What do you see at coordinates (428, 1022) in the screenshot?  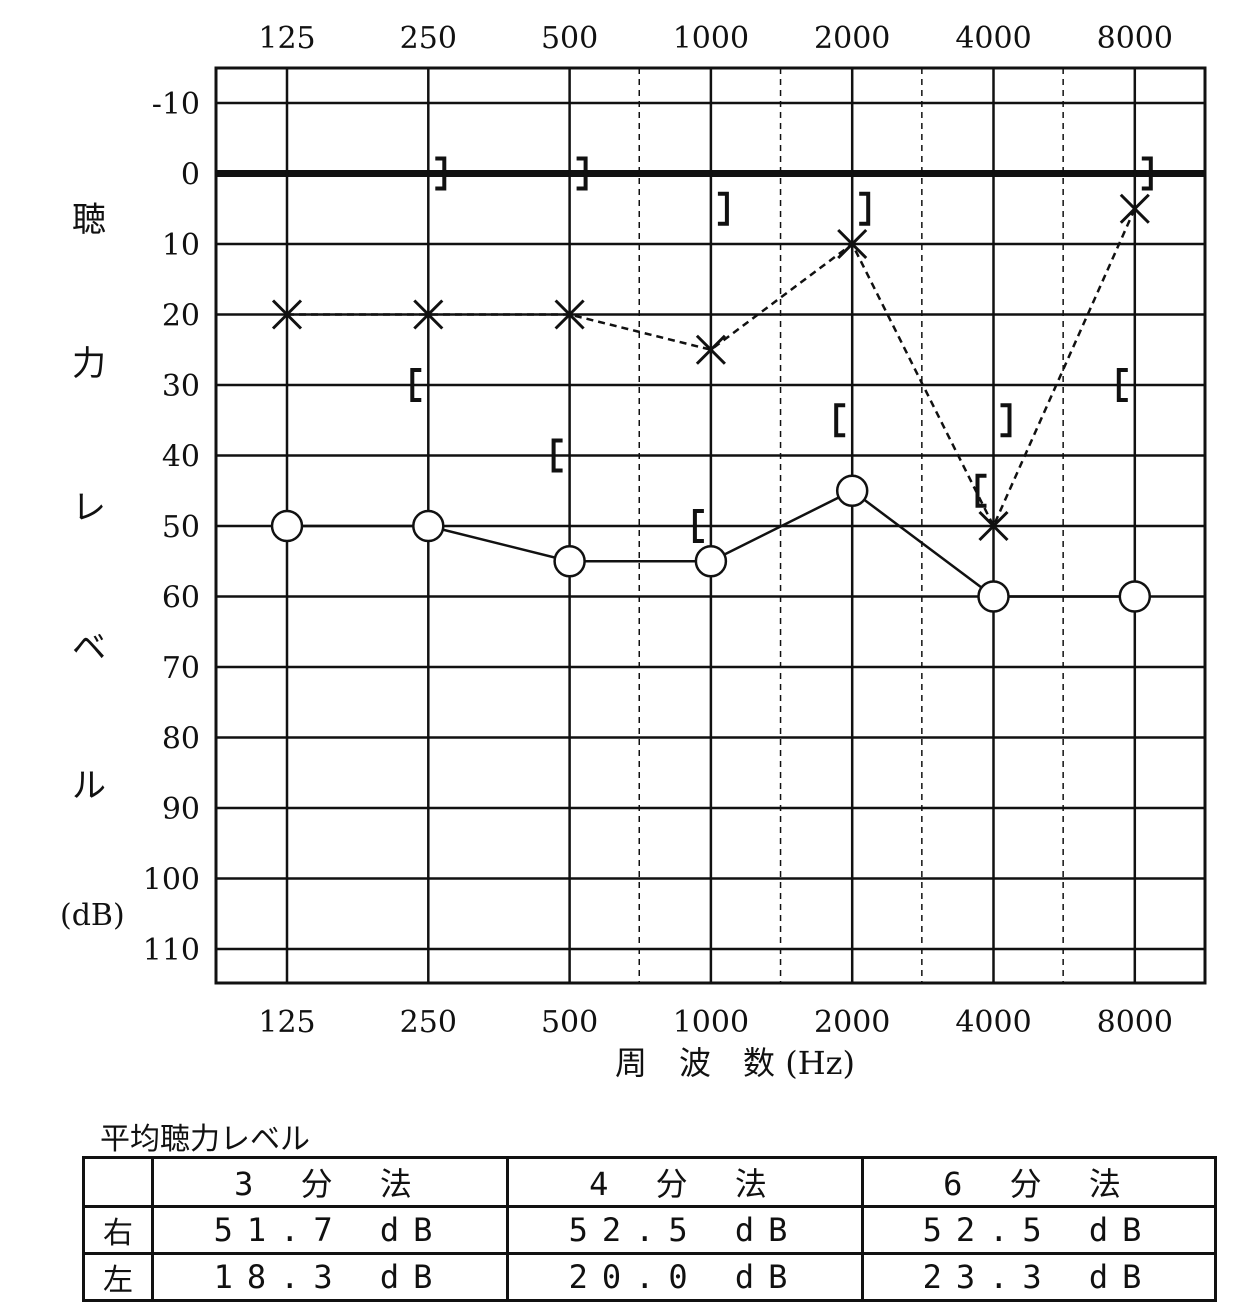 I see `x-tick-label-bottom: 250` at bounding box center [428, 1022].